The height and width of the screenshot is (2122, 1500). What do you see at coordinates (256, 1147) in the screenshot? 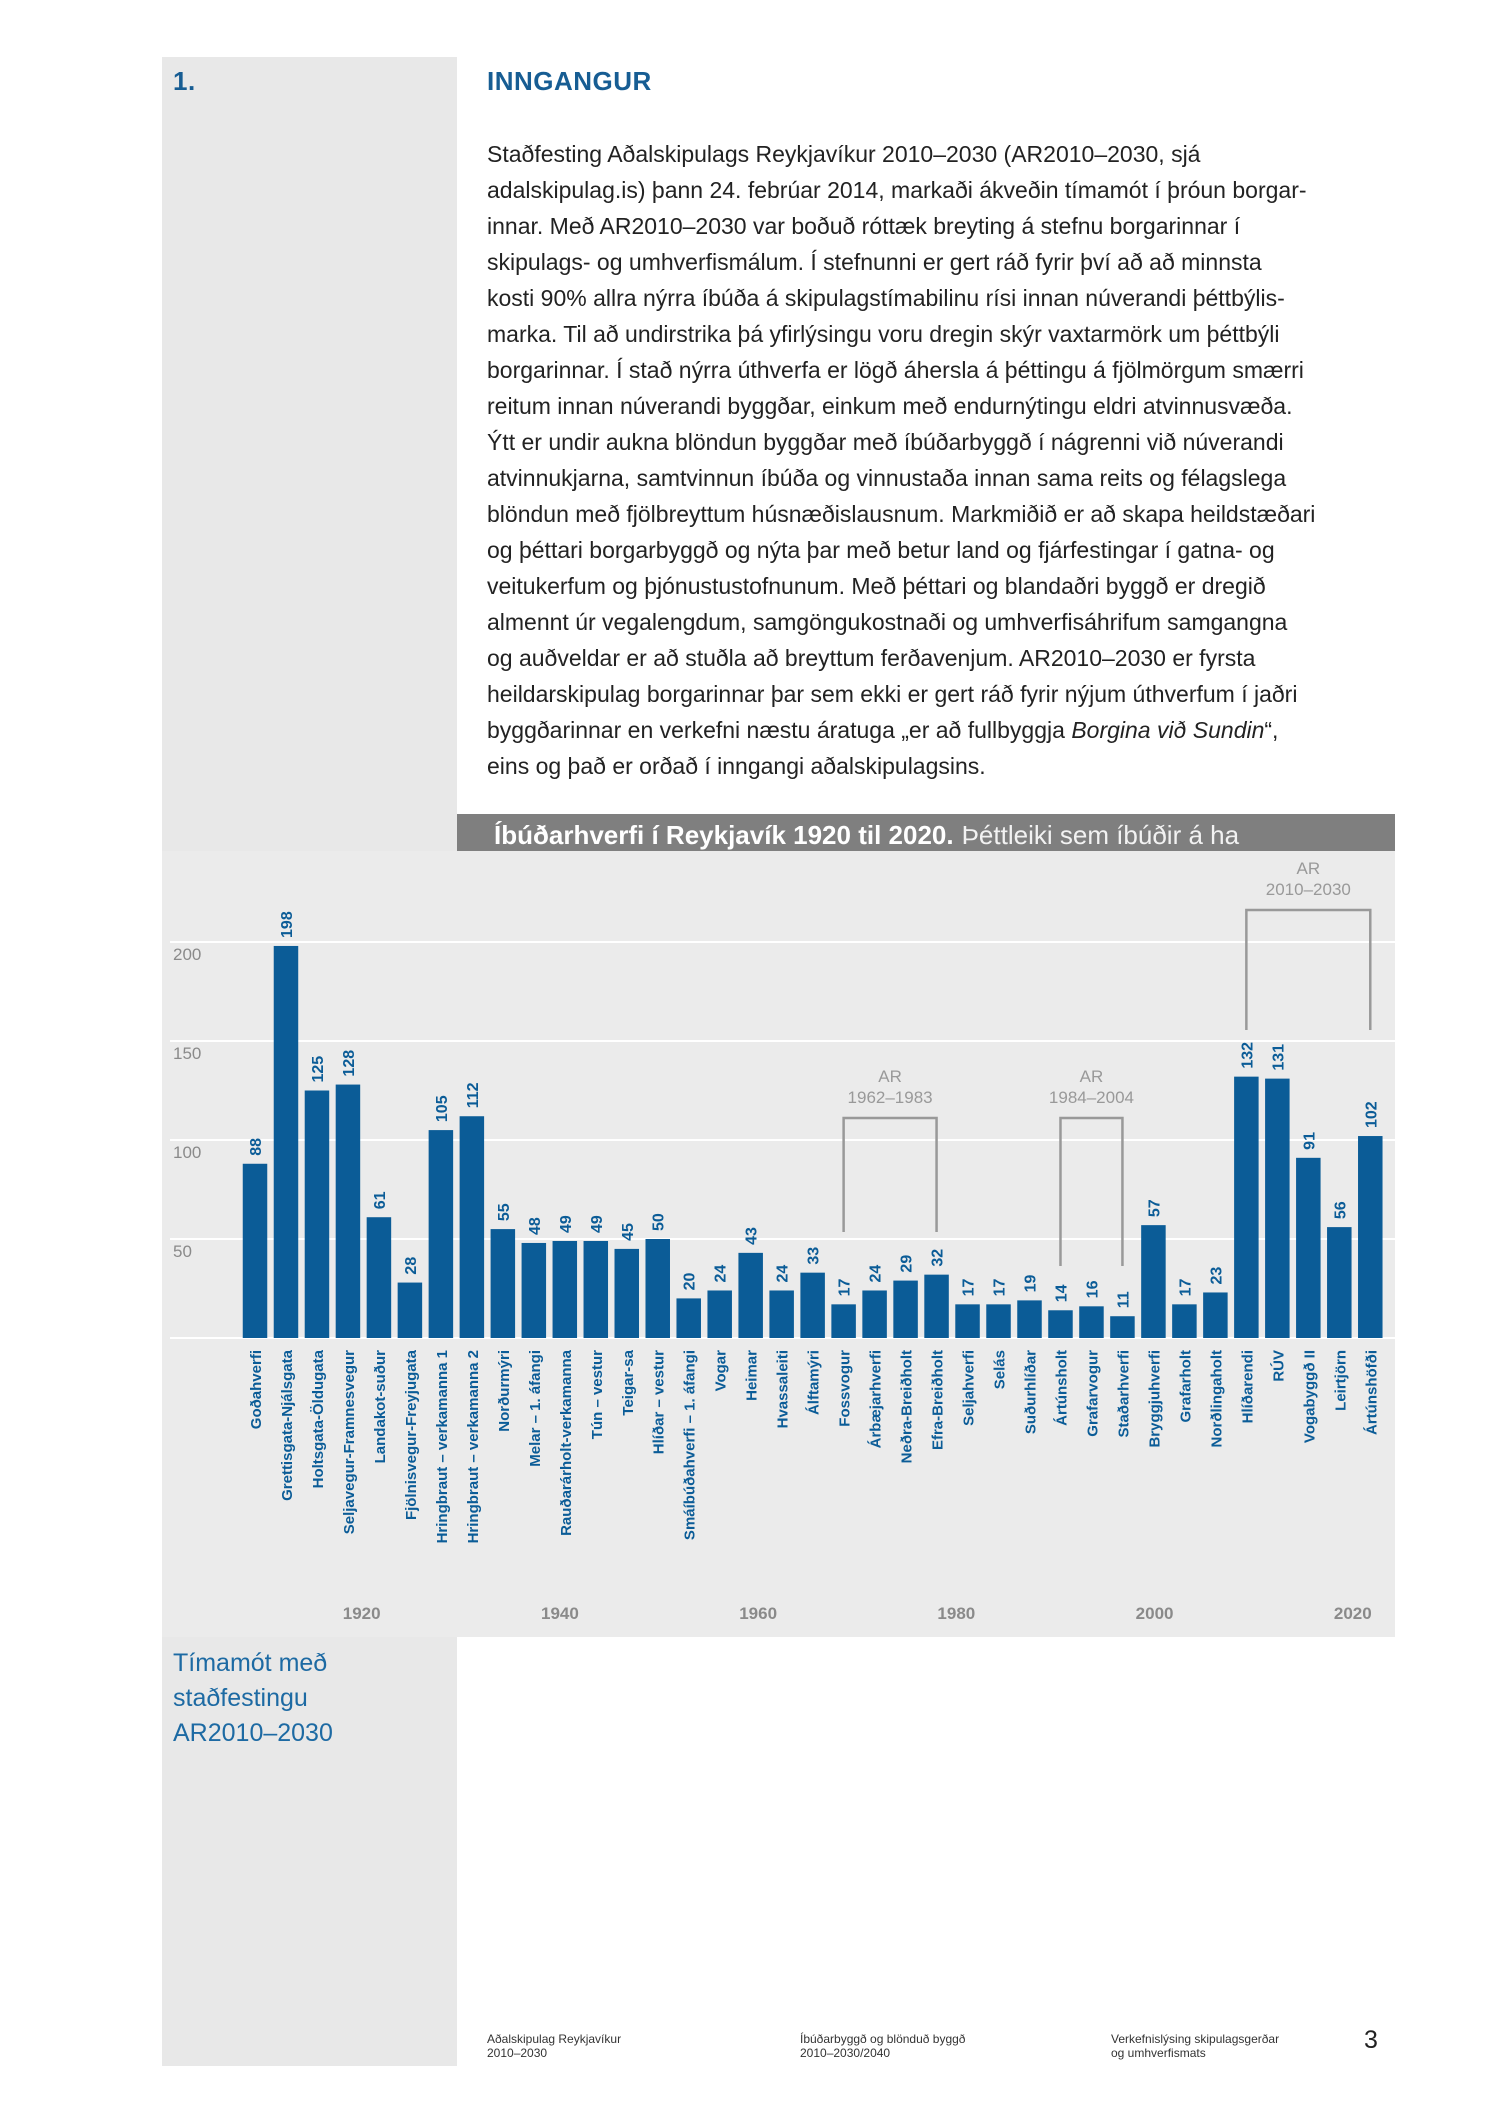
I see `value-label: 88` at bounding box center [256, 1147].